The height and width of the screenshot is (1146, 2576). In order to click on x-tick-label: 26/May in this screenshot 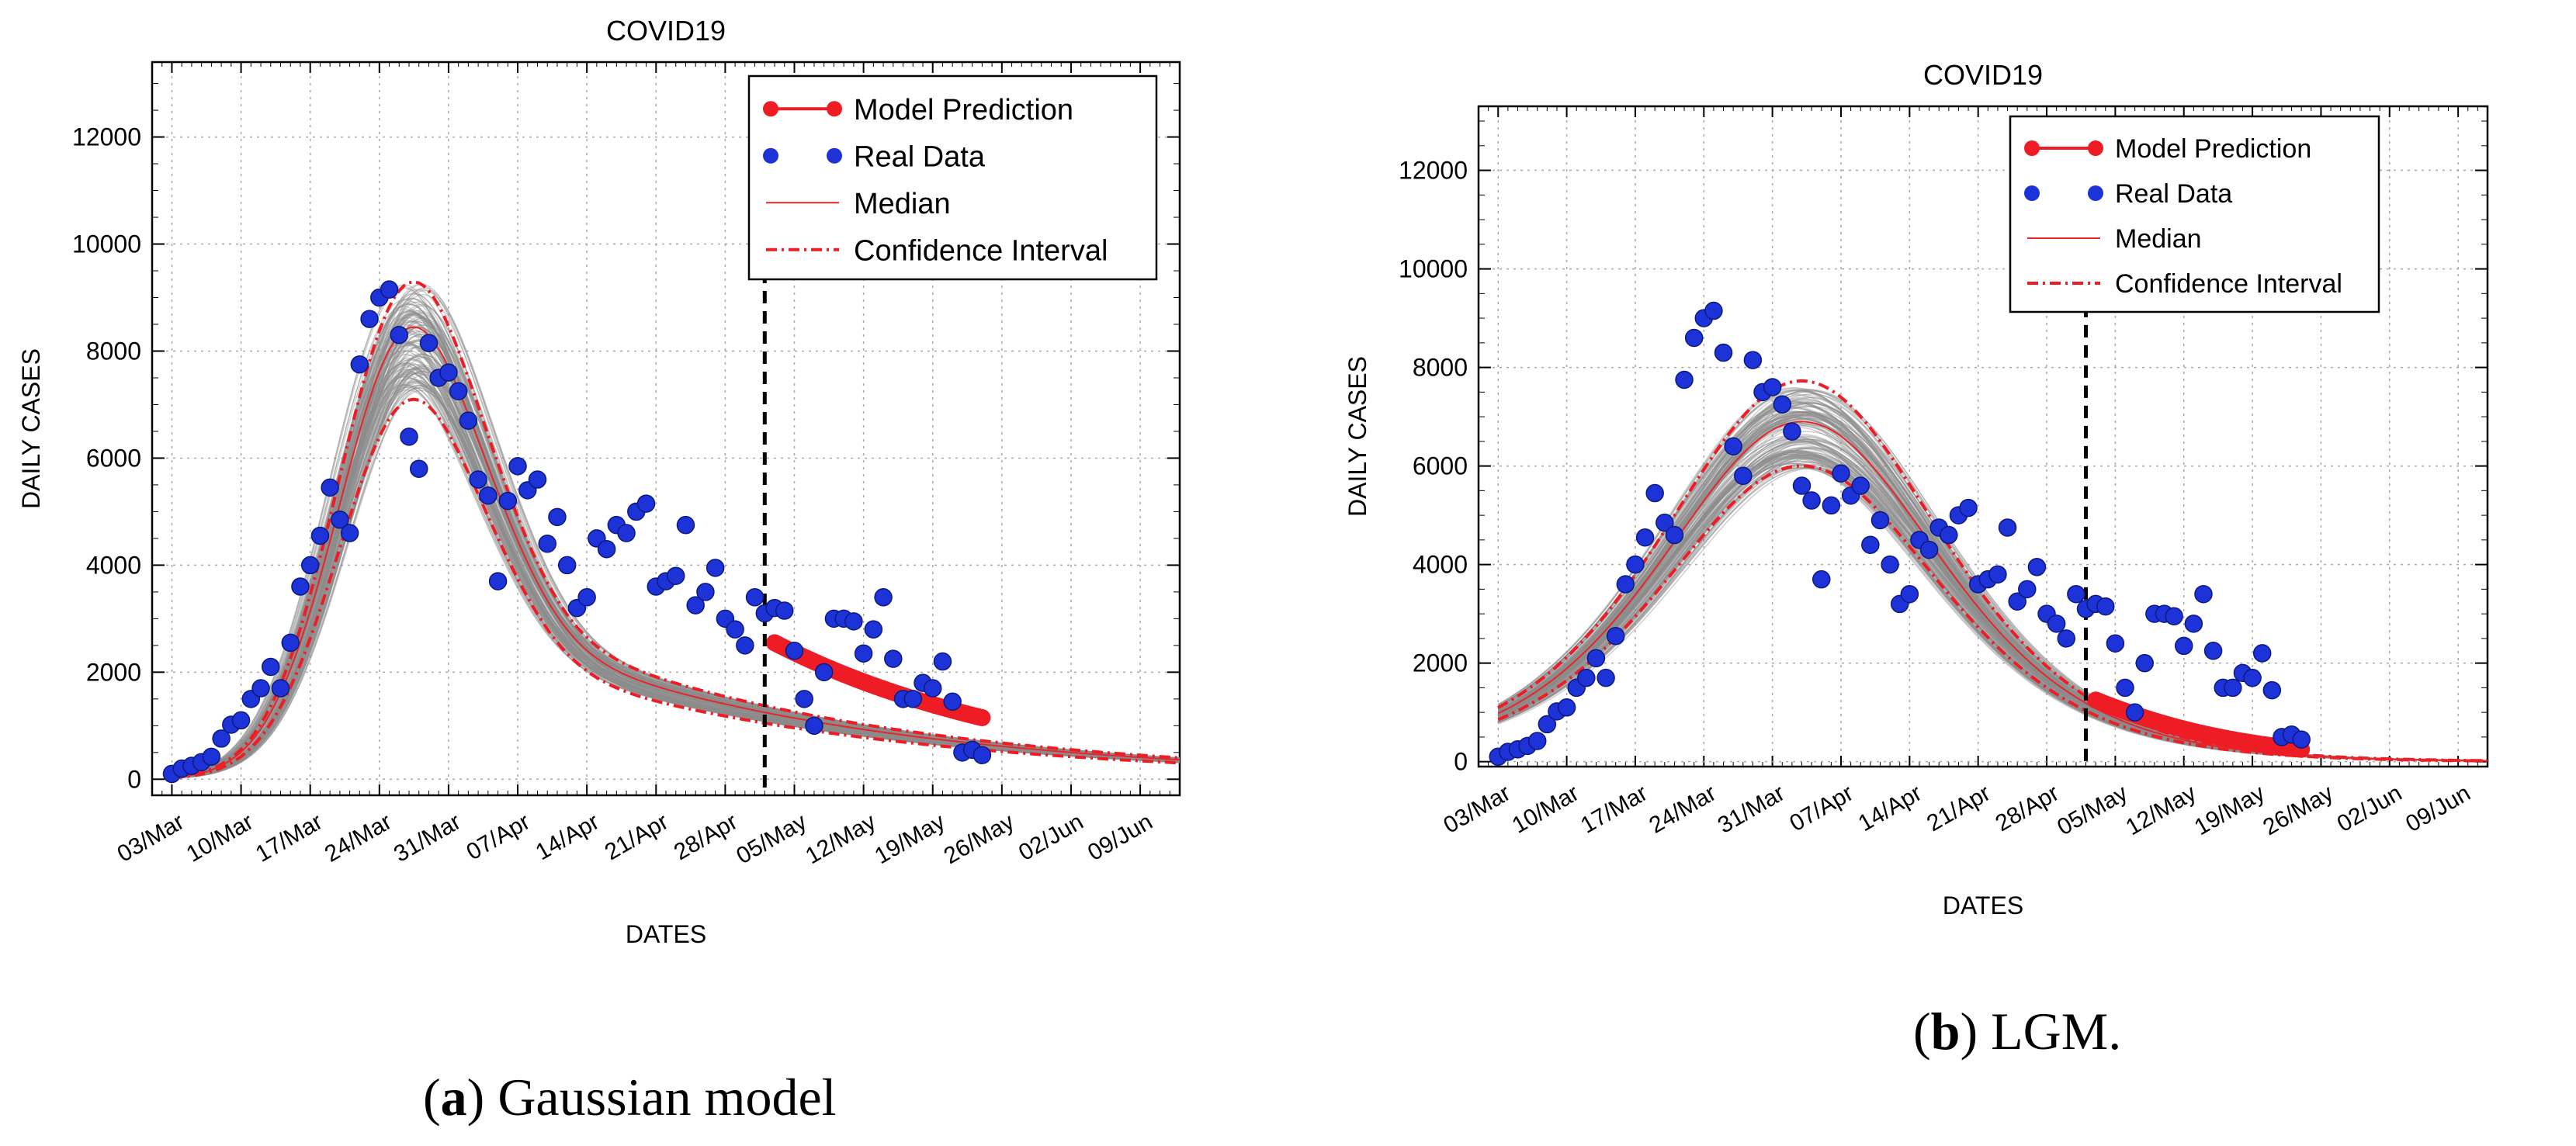, I will do `click(979, 838)`.